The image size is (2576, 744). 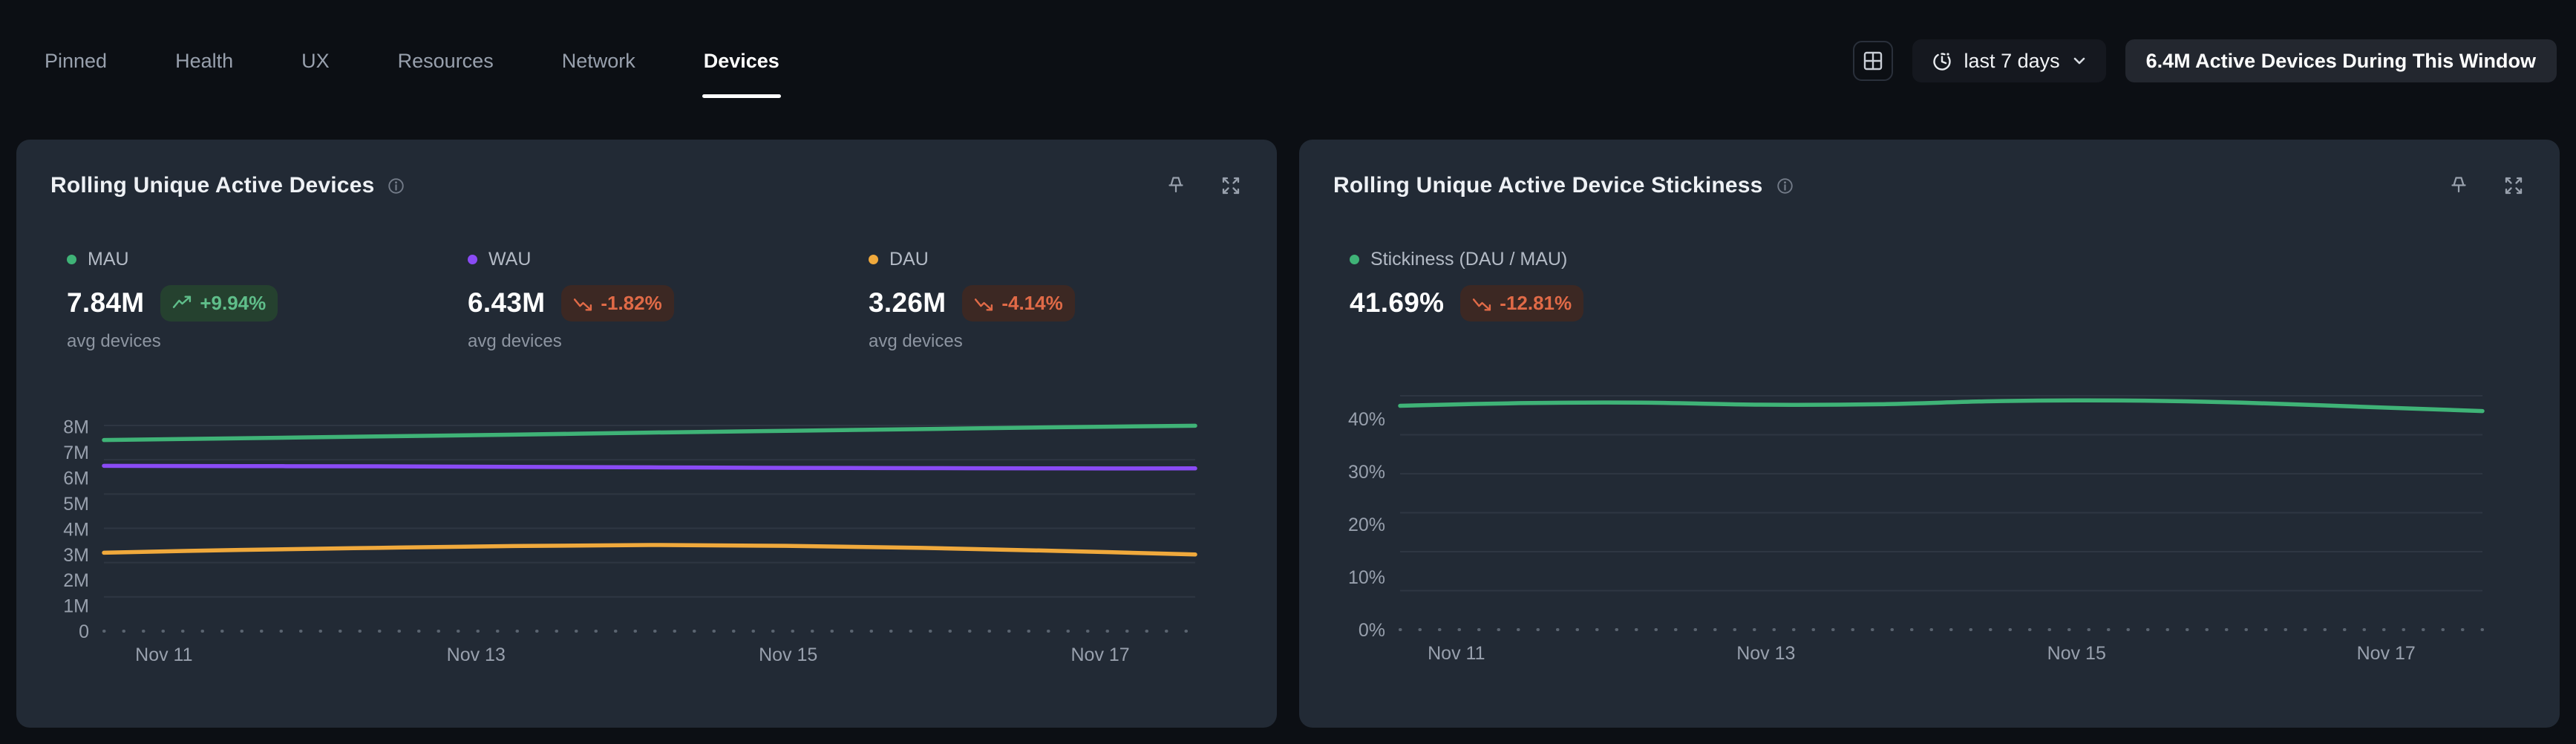 I want to click on metric-value: 6.43M, so click(x=507, y=302).